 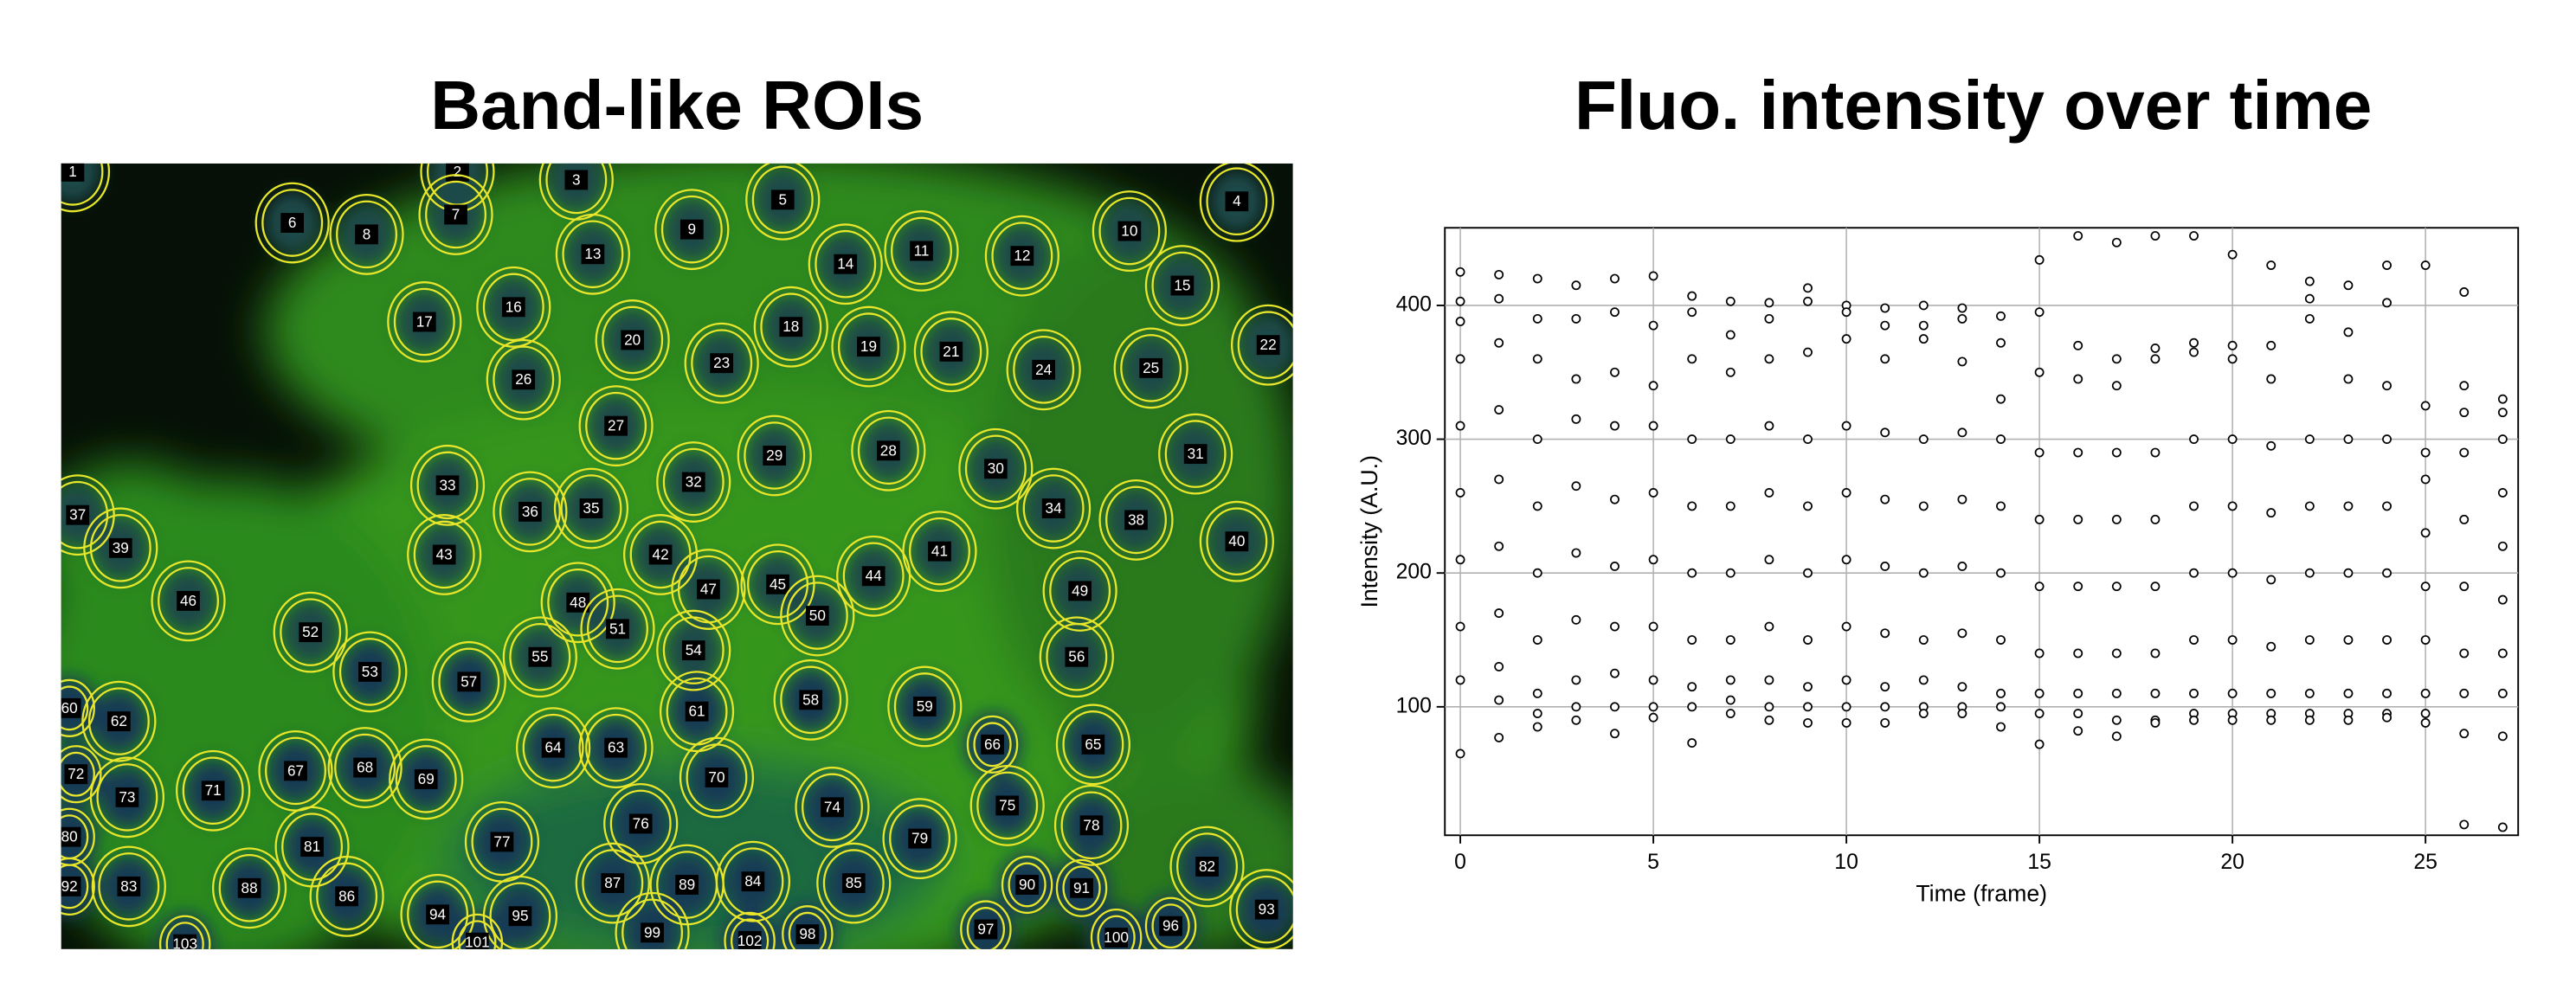 I want to click on roi-label: 84, so click(x=753, y=881).